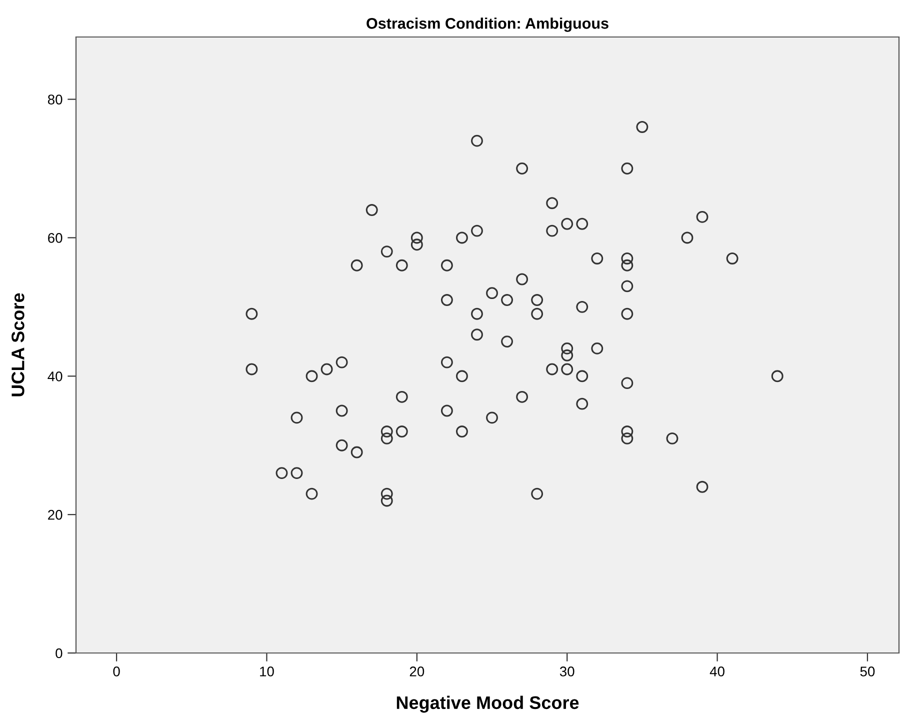 The height and width of the screenshot is (722, 901). What do you see at coordinates (55, 99) in the screenshot?
I see `y-tick-label: 80` at bounding box center [55, 99].